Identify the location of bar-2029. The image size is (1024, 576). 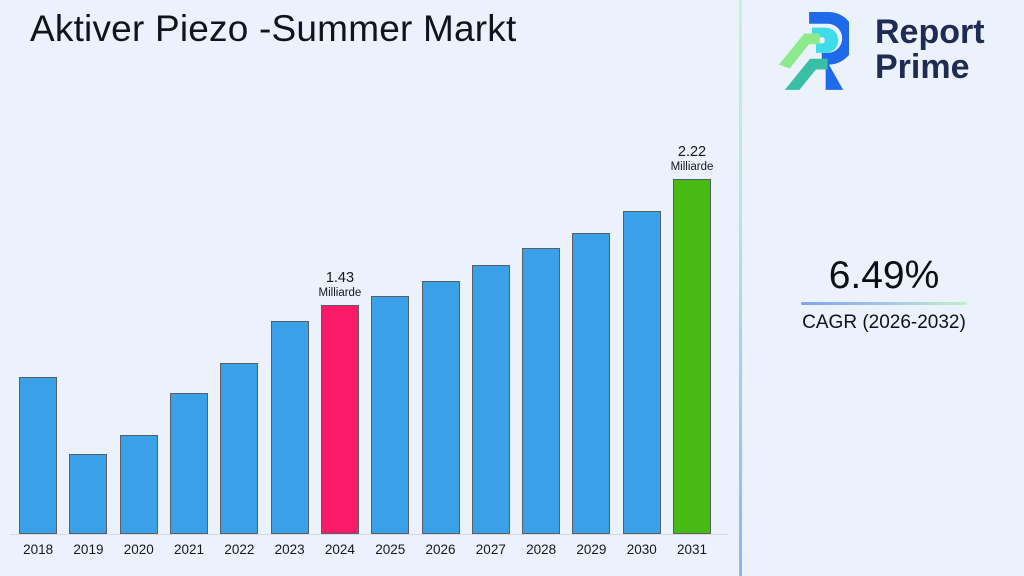
(591, 383).